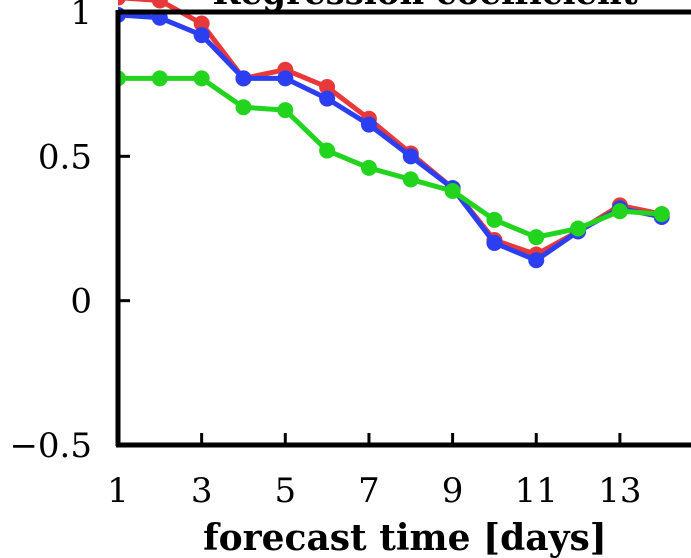 The height and width of the screenshot is (558, 691). I want to click on y-tick-label-0.5: 0.5, so click(65, 157).